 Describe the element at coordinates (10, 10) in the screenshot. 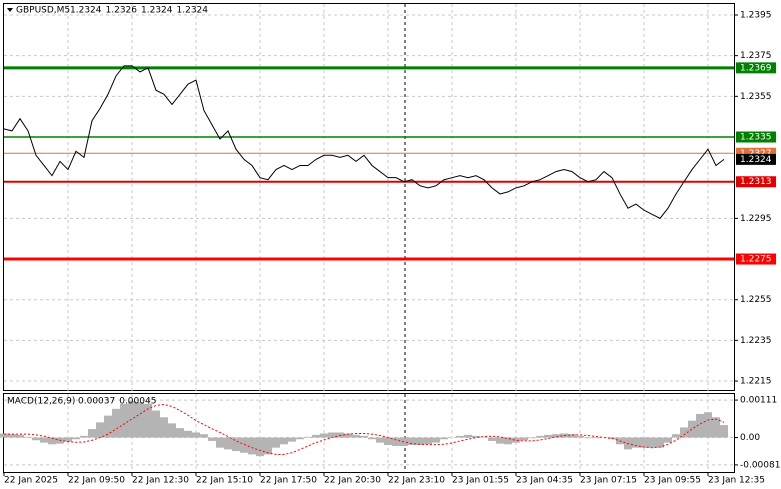

I see `menu-triangle` at that location.